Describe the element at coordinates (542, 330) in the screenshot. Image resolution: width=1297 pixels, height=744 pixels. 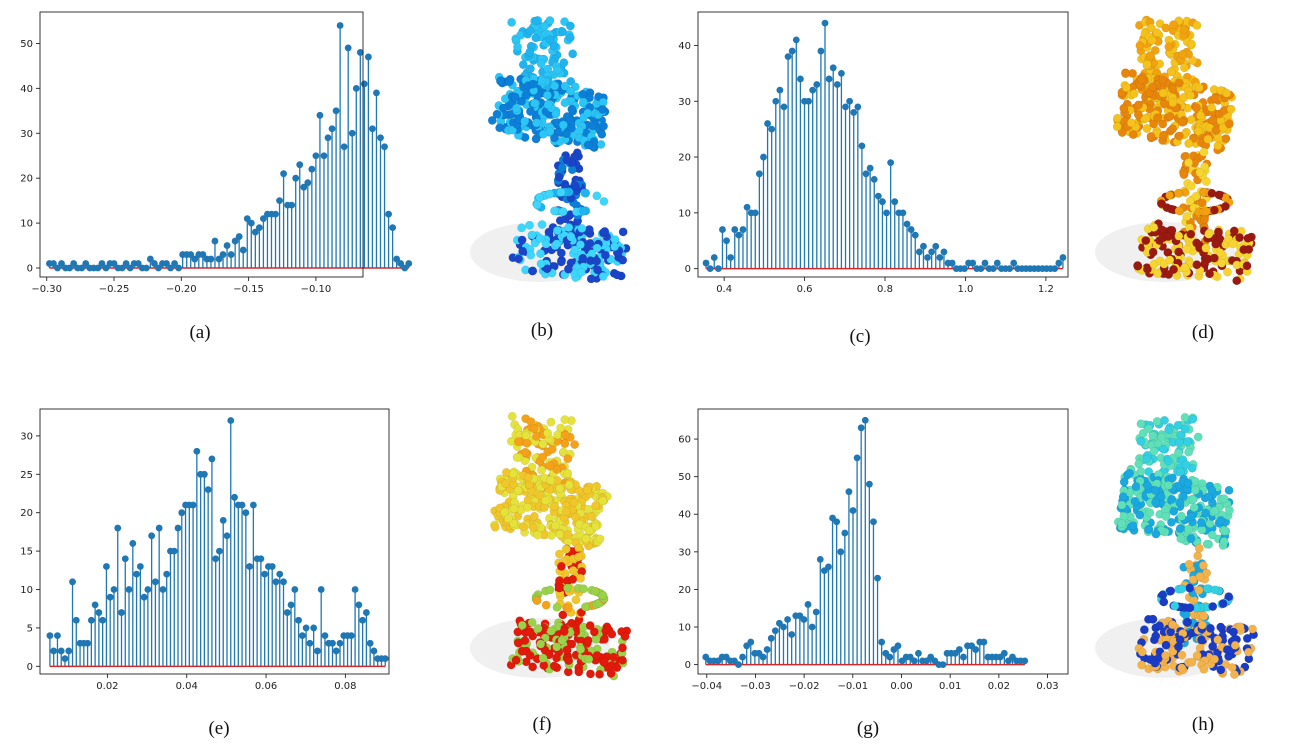
I see `caption-b: (b)` at that location.